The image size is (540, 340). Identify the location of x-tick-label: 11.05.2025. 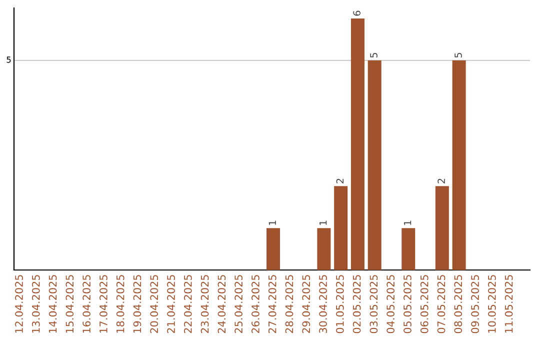
(508, 304).